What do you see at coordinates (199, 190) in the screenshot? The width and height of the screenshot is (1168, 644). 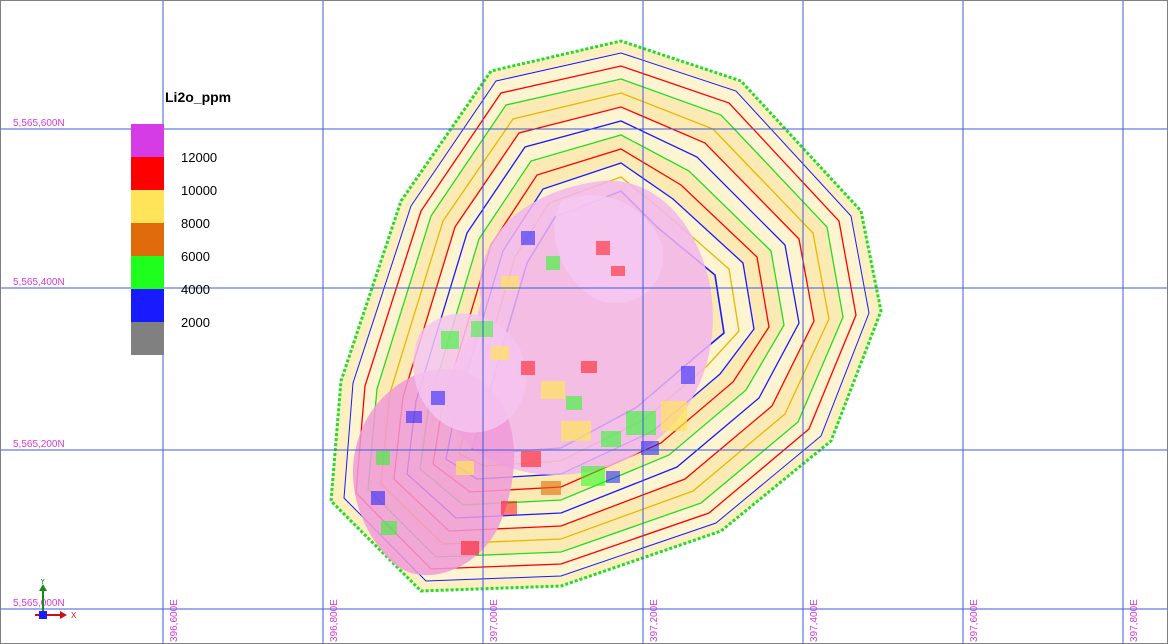 I see `legend-label: 10000` at bounding box center [199, 190].